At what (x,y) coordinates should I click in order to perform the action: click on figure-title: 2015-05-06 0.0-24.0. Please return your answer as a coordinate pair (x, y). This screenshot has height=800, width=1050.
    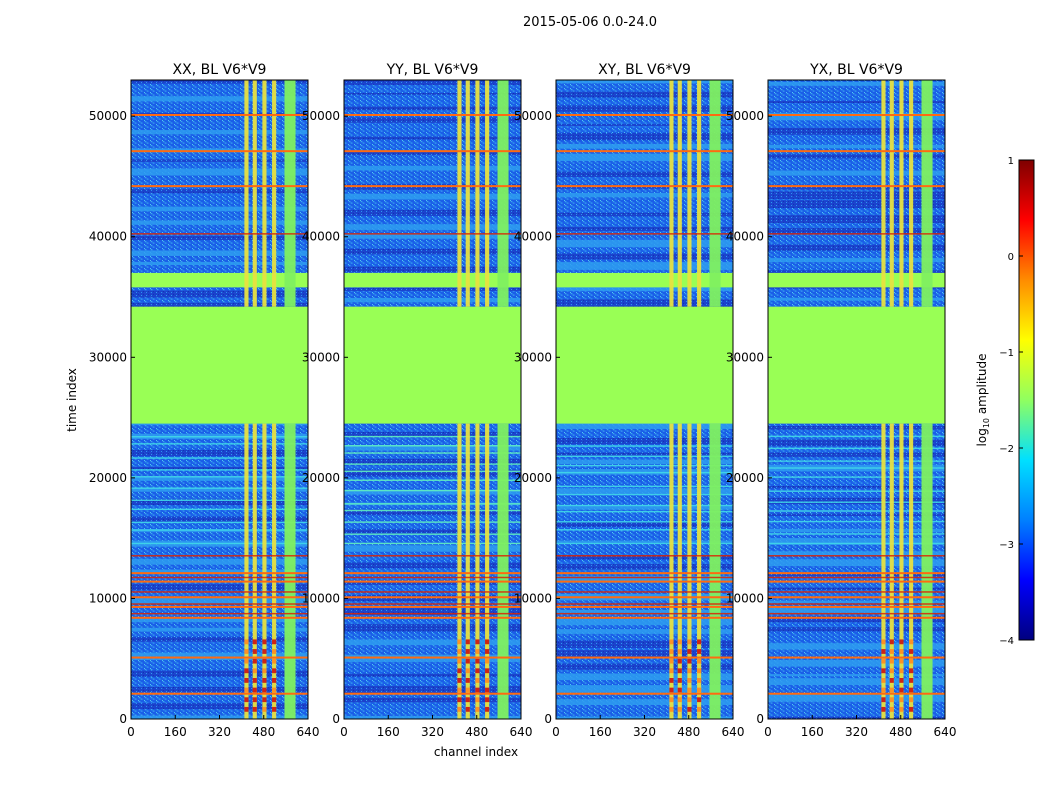
    Looking at the image, I should click on (590, 22).